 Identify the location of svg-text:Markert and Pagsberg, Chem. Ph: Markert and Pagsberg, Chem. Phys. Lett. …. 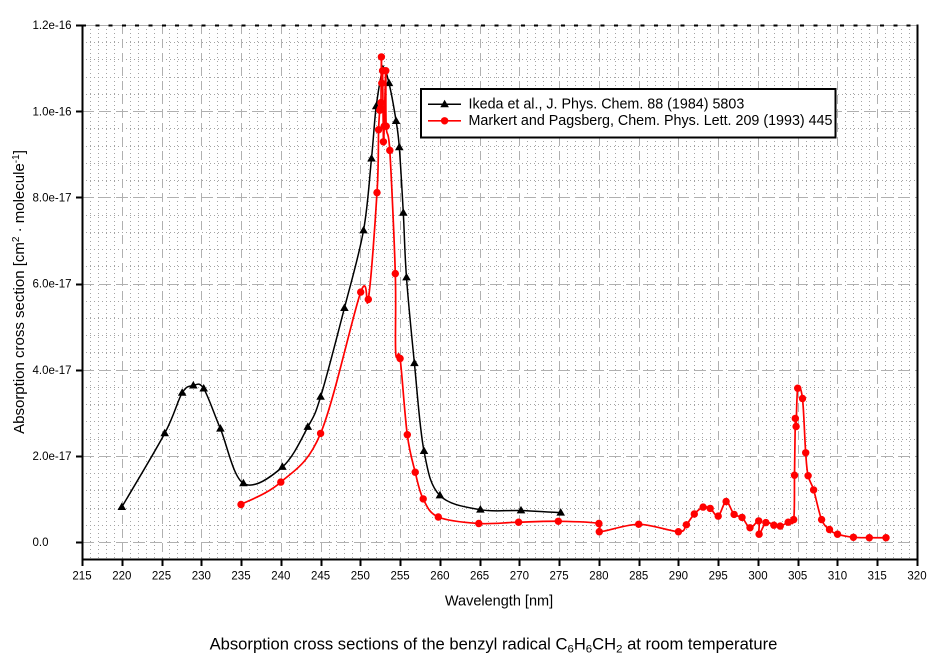
(651, 121).